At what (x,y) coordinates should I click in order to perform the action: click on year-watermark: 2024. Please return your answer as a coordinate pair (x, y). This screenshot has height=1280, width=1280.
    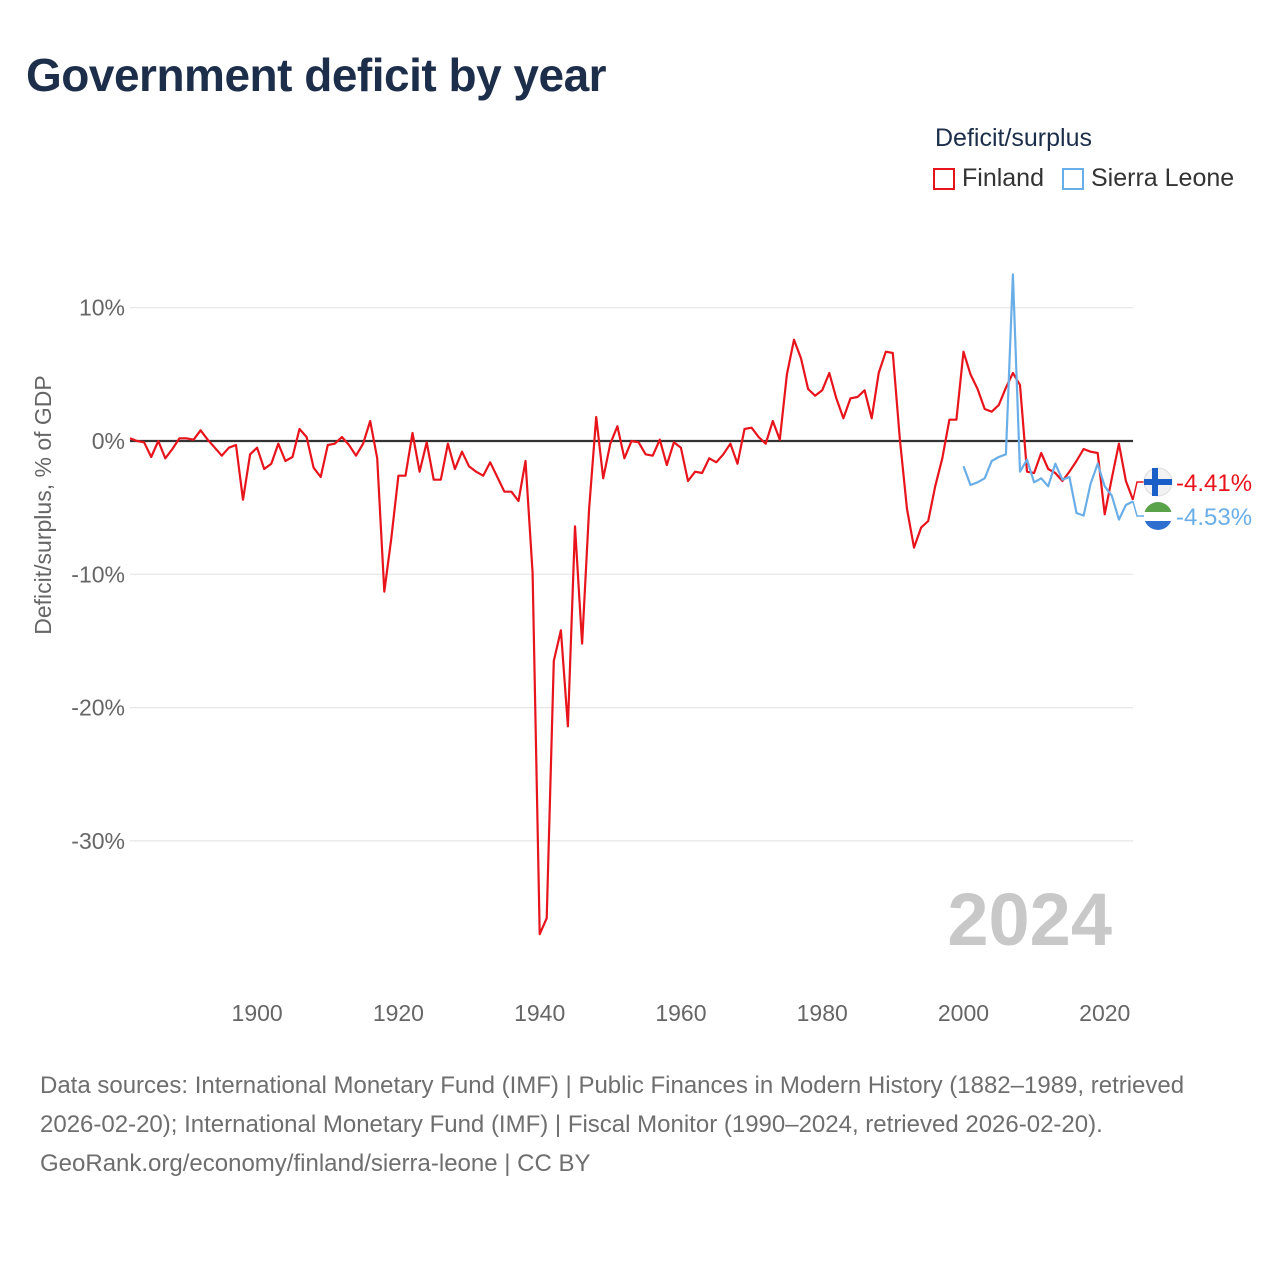
    Looking at the image, I should click on (1029, 919).